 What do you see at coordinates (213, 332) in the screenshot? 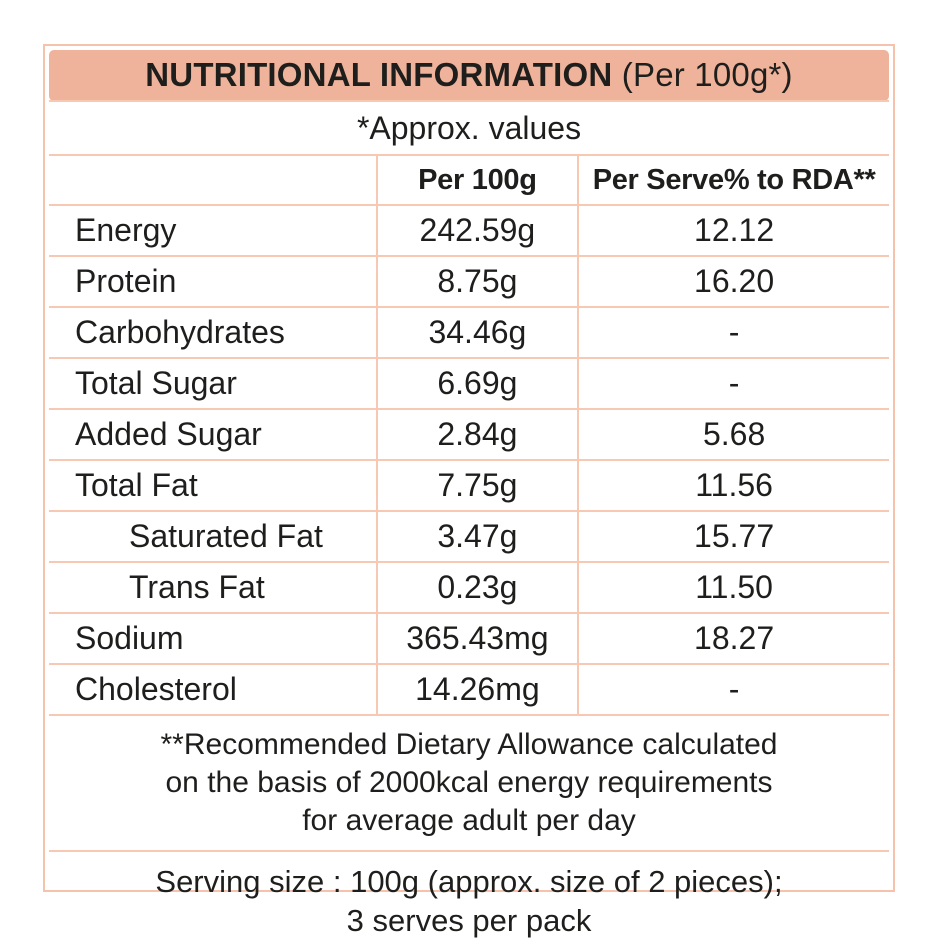
I see `nutrient-label: Carbohydrates` at bounding box center [213, 332].